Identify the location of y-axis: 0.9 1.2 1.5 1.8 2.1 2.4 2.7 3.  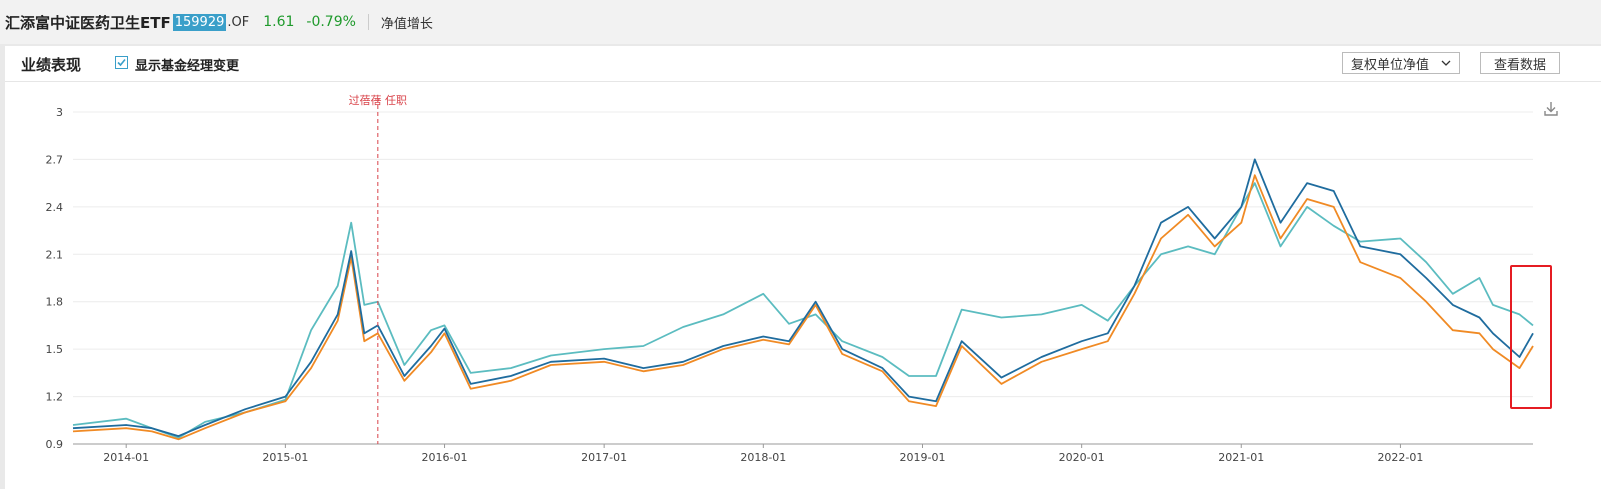
(55, 278).